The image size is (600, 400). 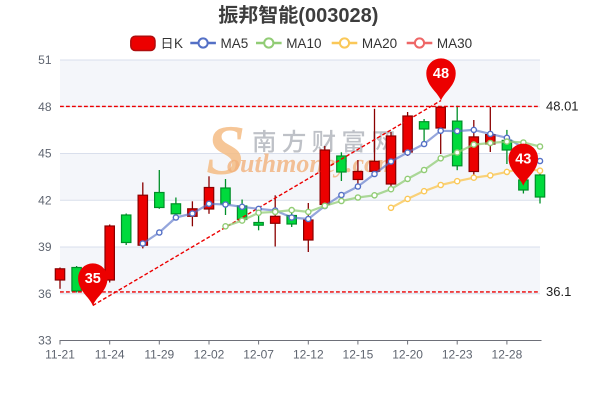 What do you see at coordinates (159, 355) in the screenshot?
I see `svg-text: 11-29` at bounding box center [159, 355].